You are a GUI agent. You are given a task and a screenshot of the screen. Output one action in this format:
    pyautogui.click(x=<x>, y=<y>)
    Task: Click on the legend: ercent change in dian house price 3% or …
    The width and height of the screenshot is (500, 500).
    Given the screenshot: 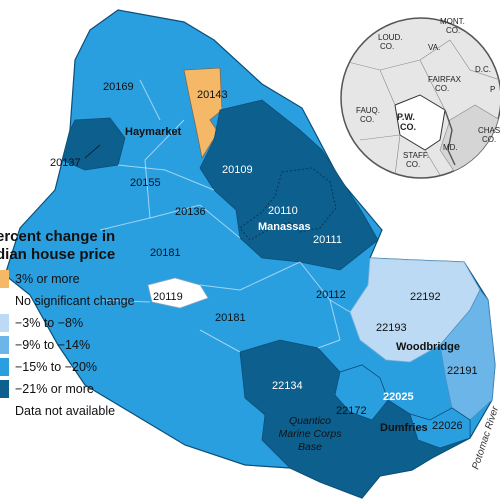 What is the action you would take?
    pyautogui.click(x=85, y=325)
    